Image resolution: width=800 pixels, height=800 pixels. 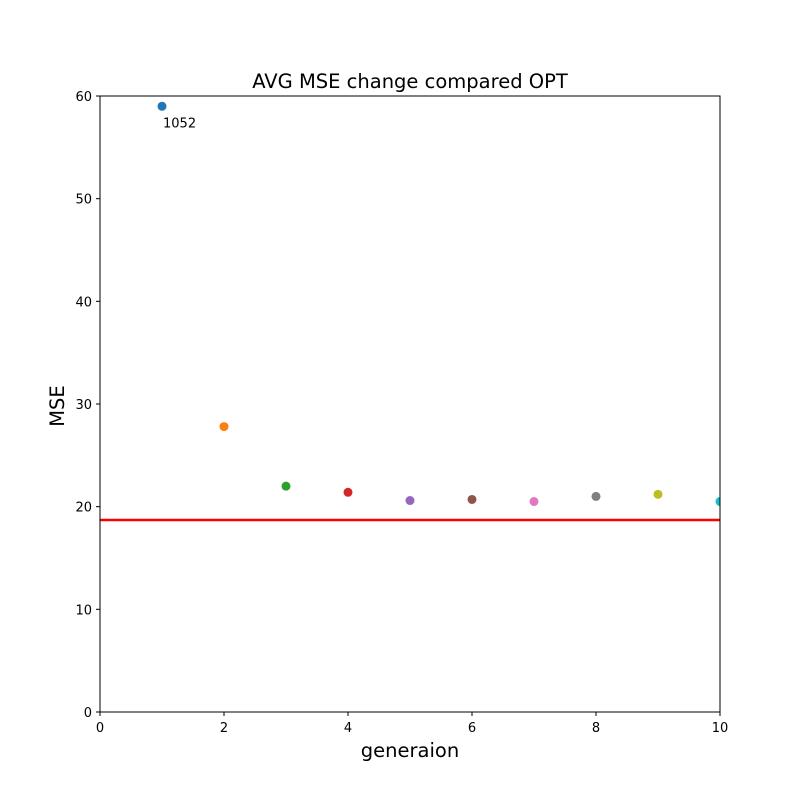 What do you see at coordinates (83, 610) in the screenshot?
I see `y-tick-label-10: 10` at bounding box center [83, 610].